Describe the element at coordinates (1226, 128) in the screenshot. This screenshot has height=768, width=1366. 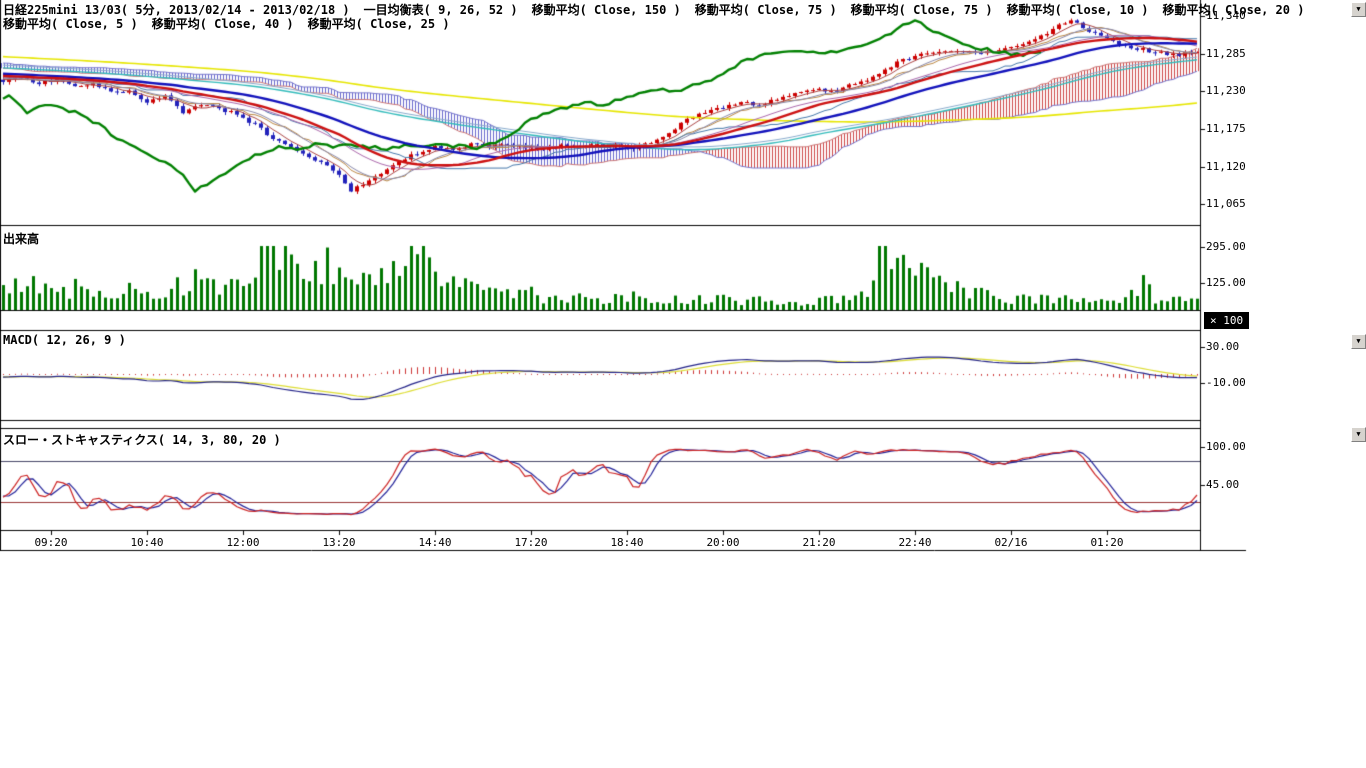
I see `price-axis-label: 11,175` at that location.